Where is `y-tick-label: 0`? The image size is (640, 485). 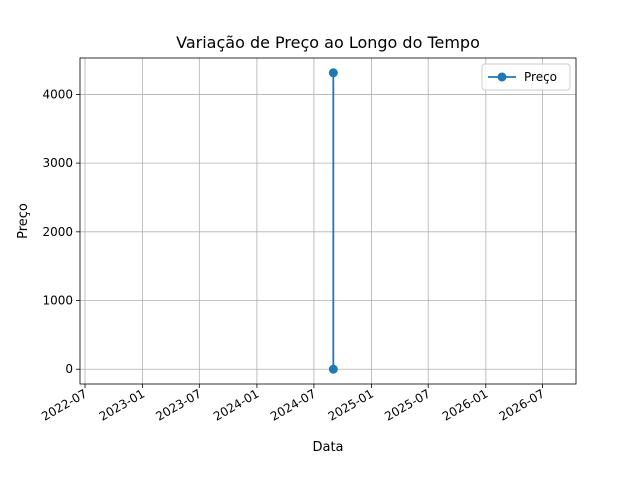
y-tick-label: 0 is located at coordinates (69, 369).